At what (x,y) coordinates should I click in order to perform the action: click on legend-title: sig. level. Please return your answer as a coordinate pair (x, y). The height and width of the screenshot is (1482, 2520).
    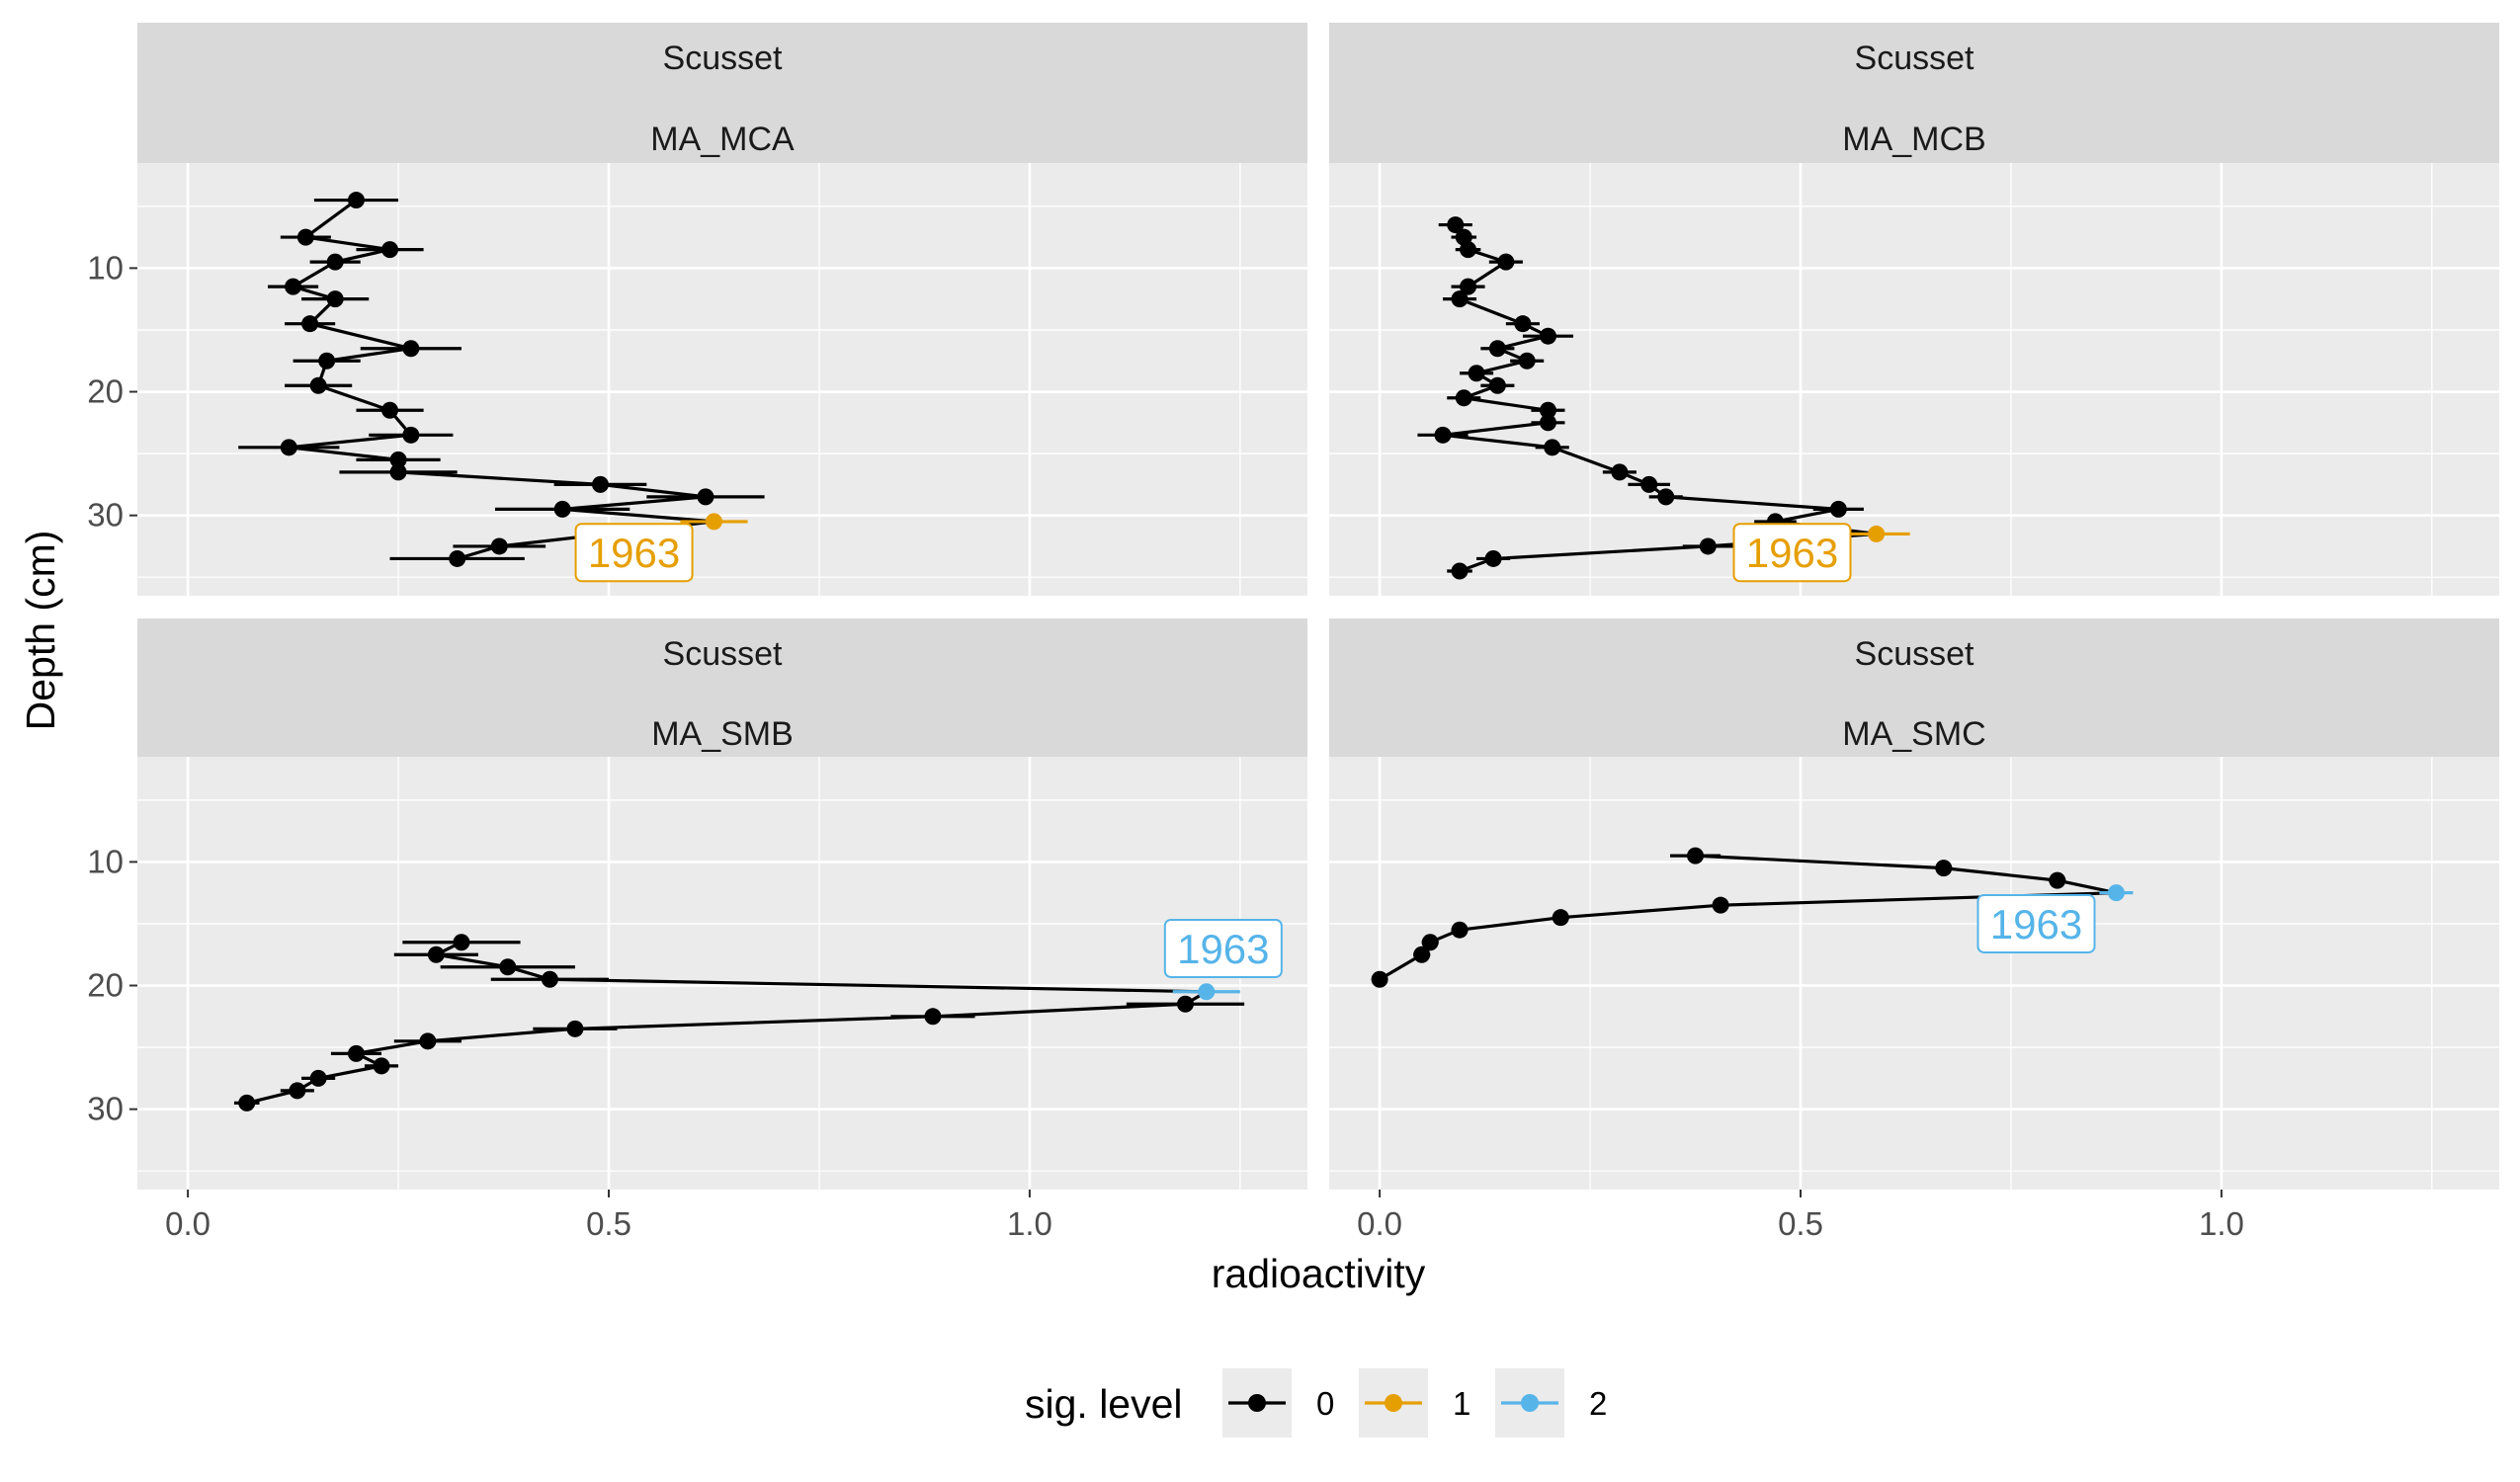
    Looking at the image, I should click on (1104, 1404).